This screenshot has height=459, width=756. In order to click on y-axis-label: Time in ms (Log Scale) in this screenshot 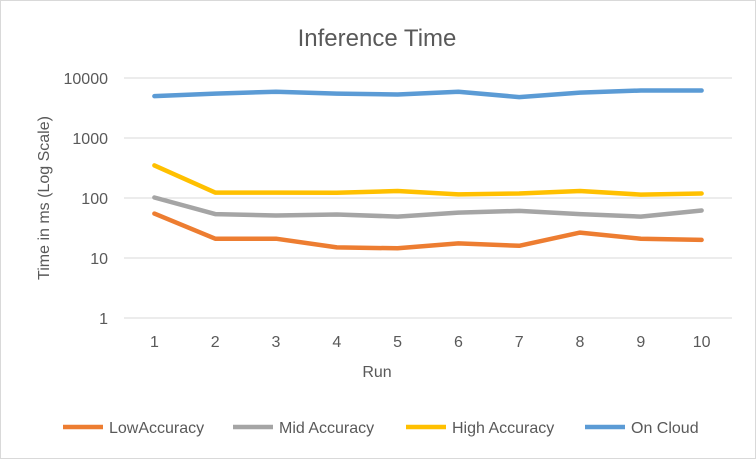, I will do `click(44, 198)`.